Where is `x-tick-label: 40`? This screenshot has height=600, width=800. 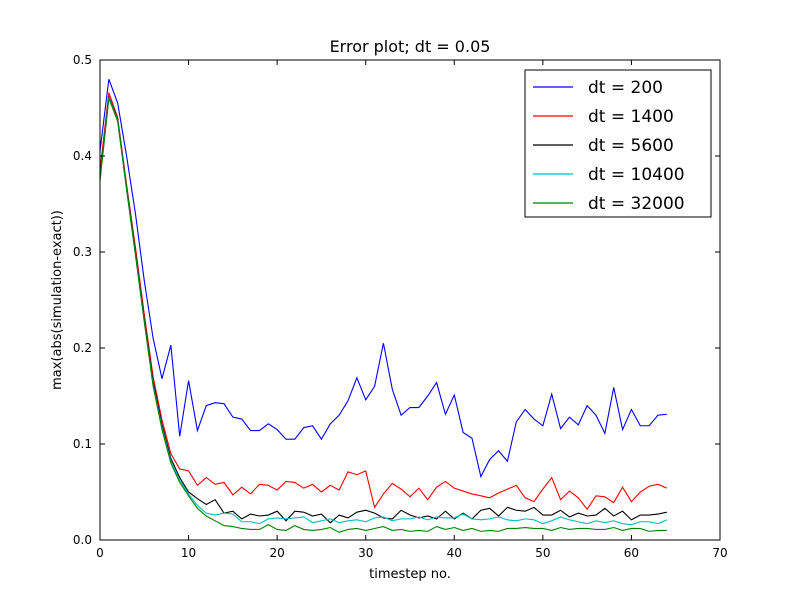
x-tick-label: 40 is located at coordinates (454, 553).